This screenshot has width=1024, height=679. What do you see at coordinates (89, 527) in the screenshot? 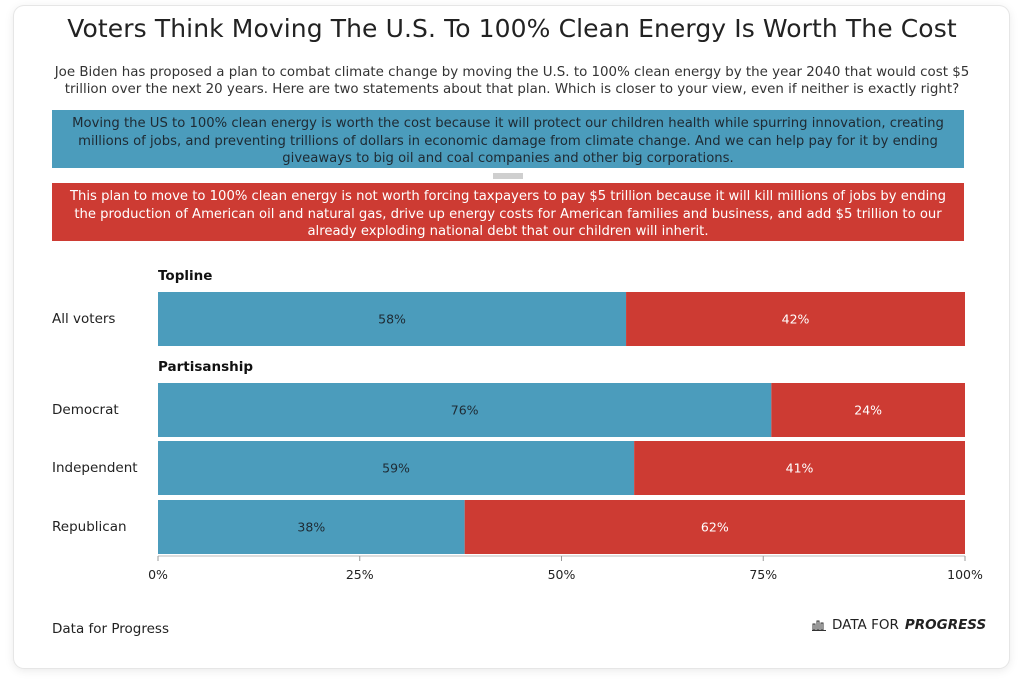
I see `row-label-republican: Republican` at bounding box center [89, 527].